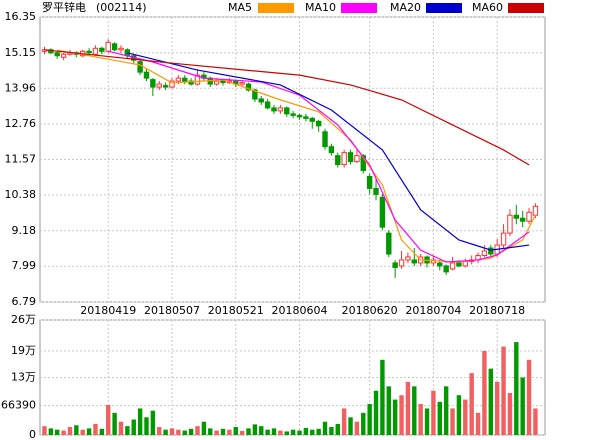  What do you see at coordinates (487, 7) in the screenshot?
I see `legend-label: MA60` at bounding box center [487, 7].